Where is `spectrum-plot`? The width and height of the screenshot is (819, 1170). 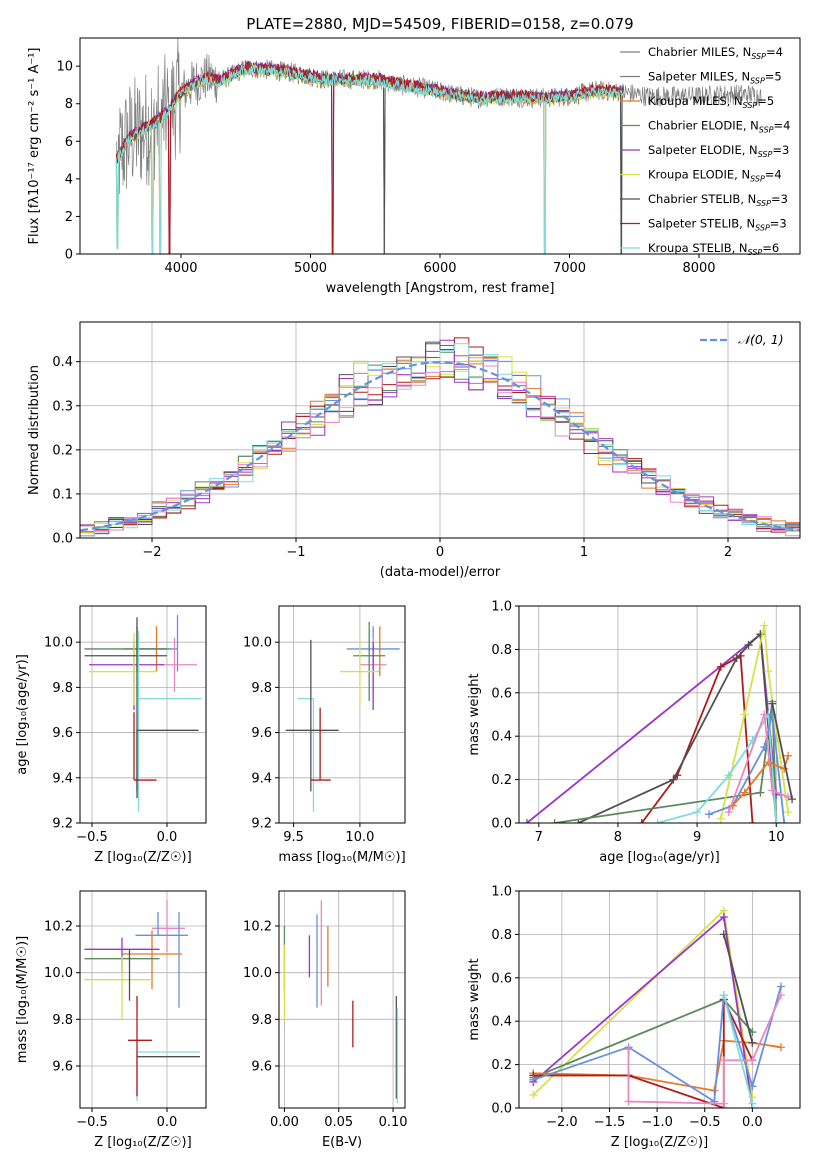
spectrum-plot is located at coordinates (438, 146).